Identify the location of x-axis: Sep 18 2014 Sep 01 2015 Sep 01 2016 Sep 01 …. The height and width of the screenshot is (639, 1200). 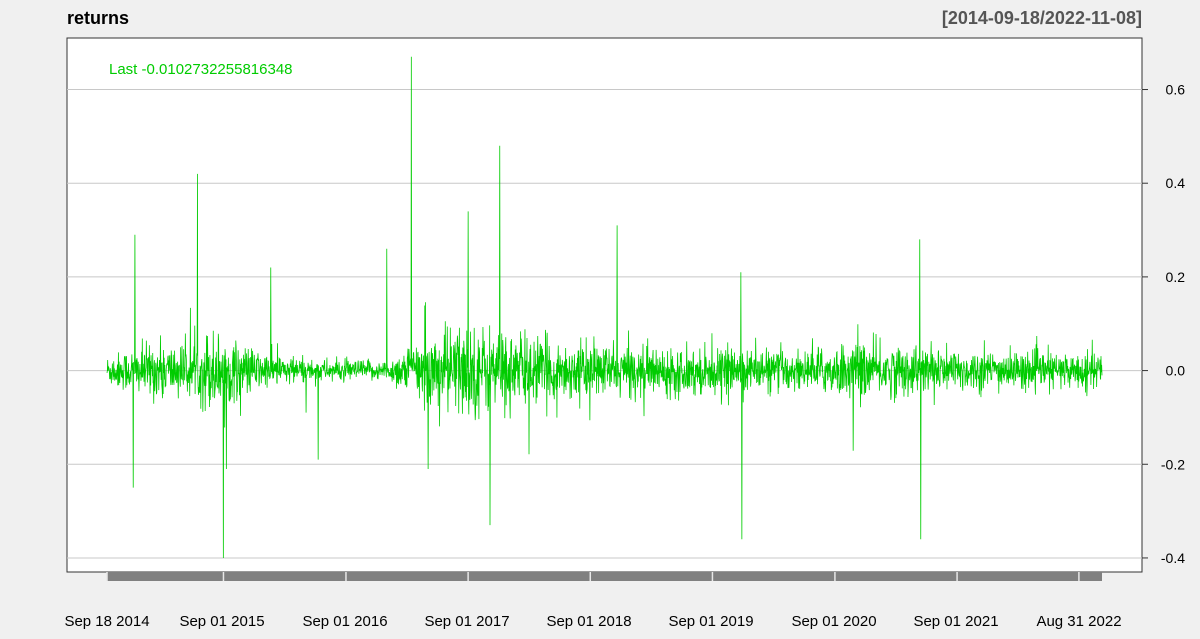
(593, 601).